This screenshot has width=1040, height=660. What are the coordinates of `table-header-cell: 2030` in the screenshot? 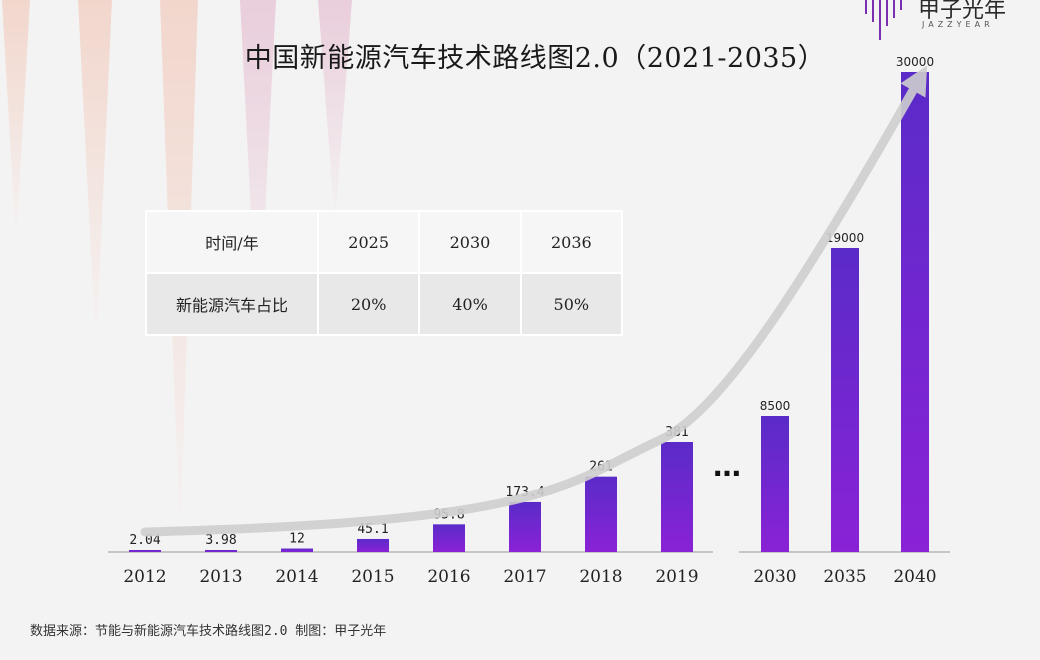 It's located at (470, 242).